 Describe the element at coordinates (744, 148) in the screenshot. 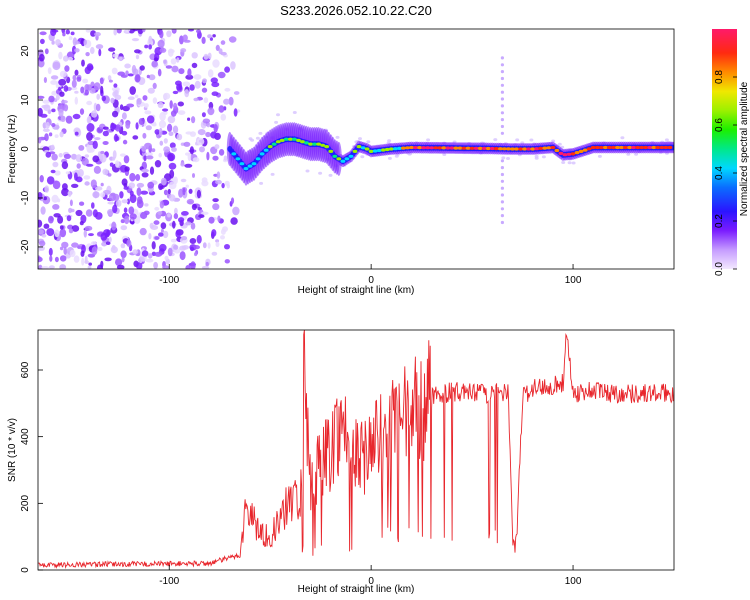

I see `colorbar-label: Normalized spectral amplitude` at that location.